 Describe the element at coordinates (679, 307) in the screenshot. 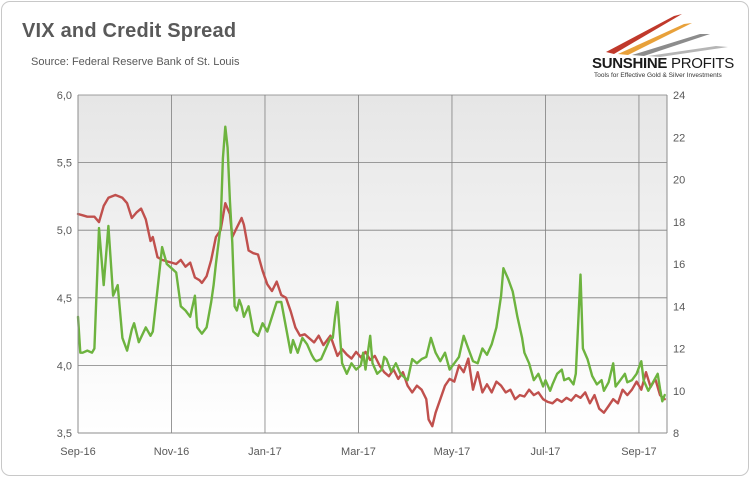

I see `y-right-tick-label: 14` at that location.